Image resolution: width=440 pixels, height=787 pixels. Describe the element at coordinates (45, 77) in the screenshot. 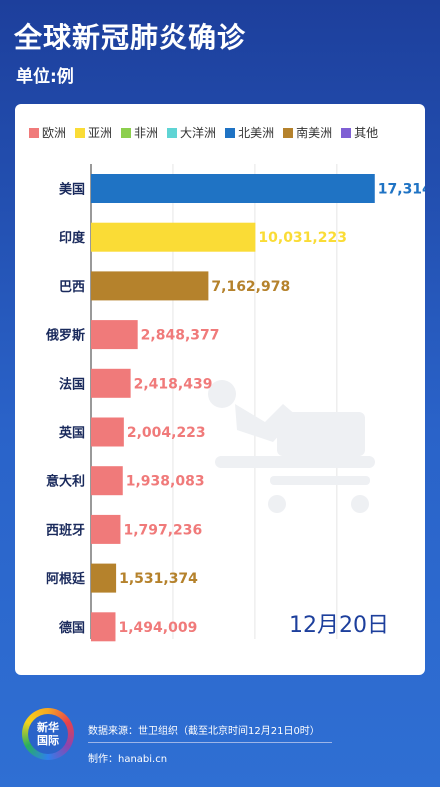

I see `unit-label: 单位:例` at that location.